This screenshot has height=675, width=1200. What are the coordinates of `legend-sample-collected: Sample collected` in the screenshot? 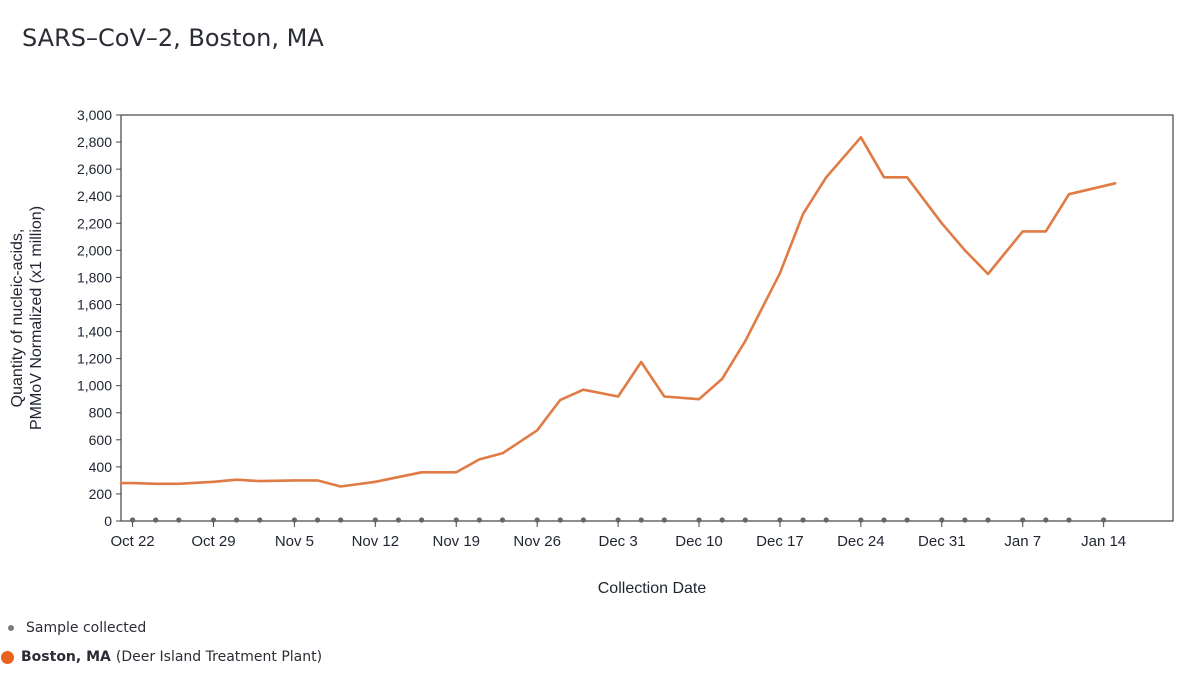 It's located at (73, 628).